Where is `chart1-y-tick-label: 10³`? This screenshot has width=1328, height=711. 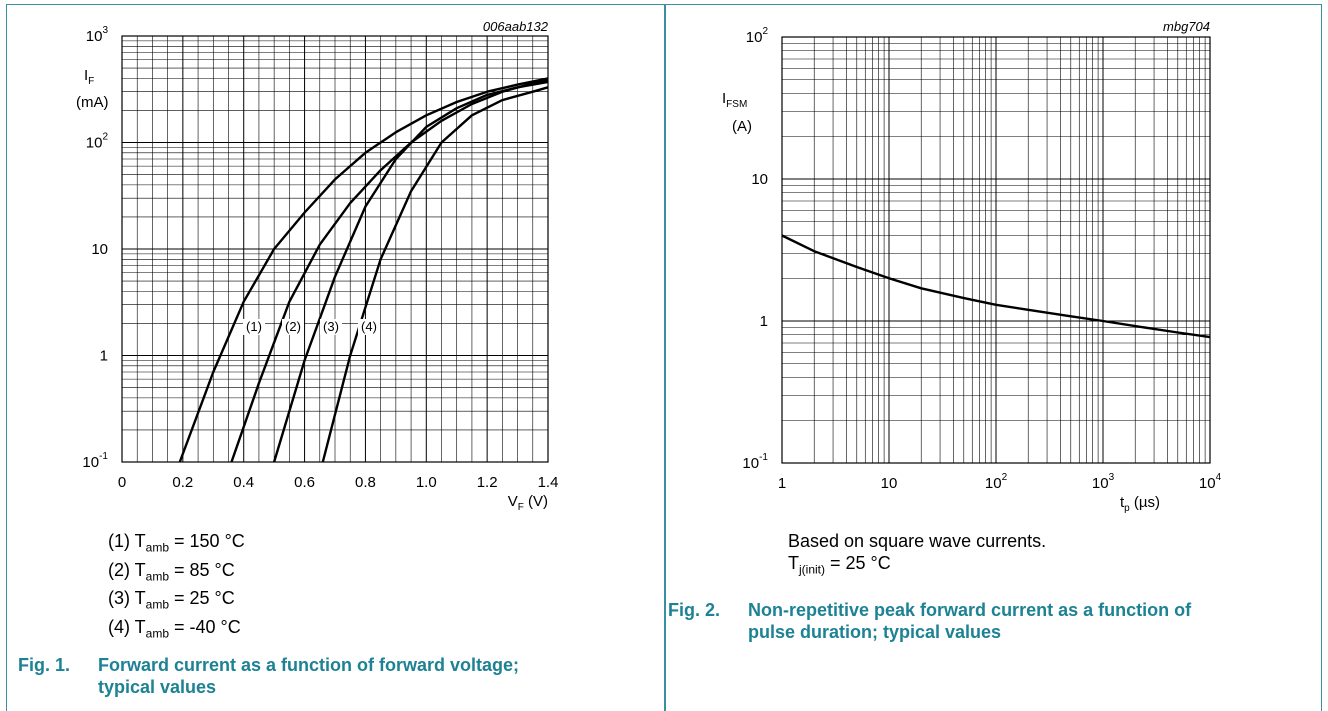 chart1-y-tick-label: 10³ is located at coordinates (97, 35).